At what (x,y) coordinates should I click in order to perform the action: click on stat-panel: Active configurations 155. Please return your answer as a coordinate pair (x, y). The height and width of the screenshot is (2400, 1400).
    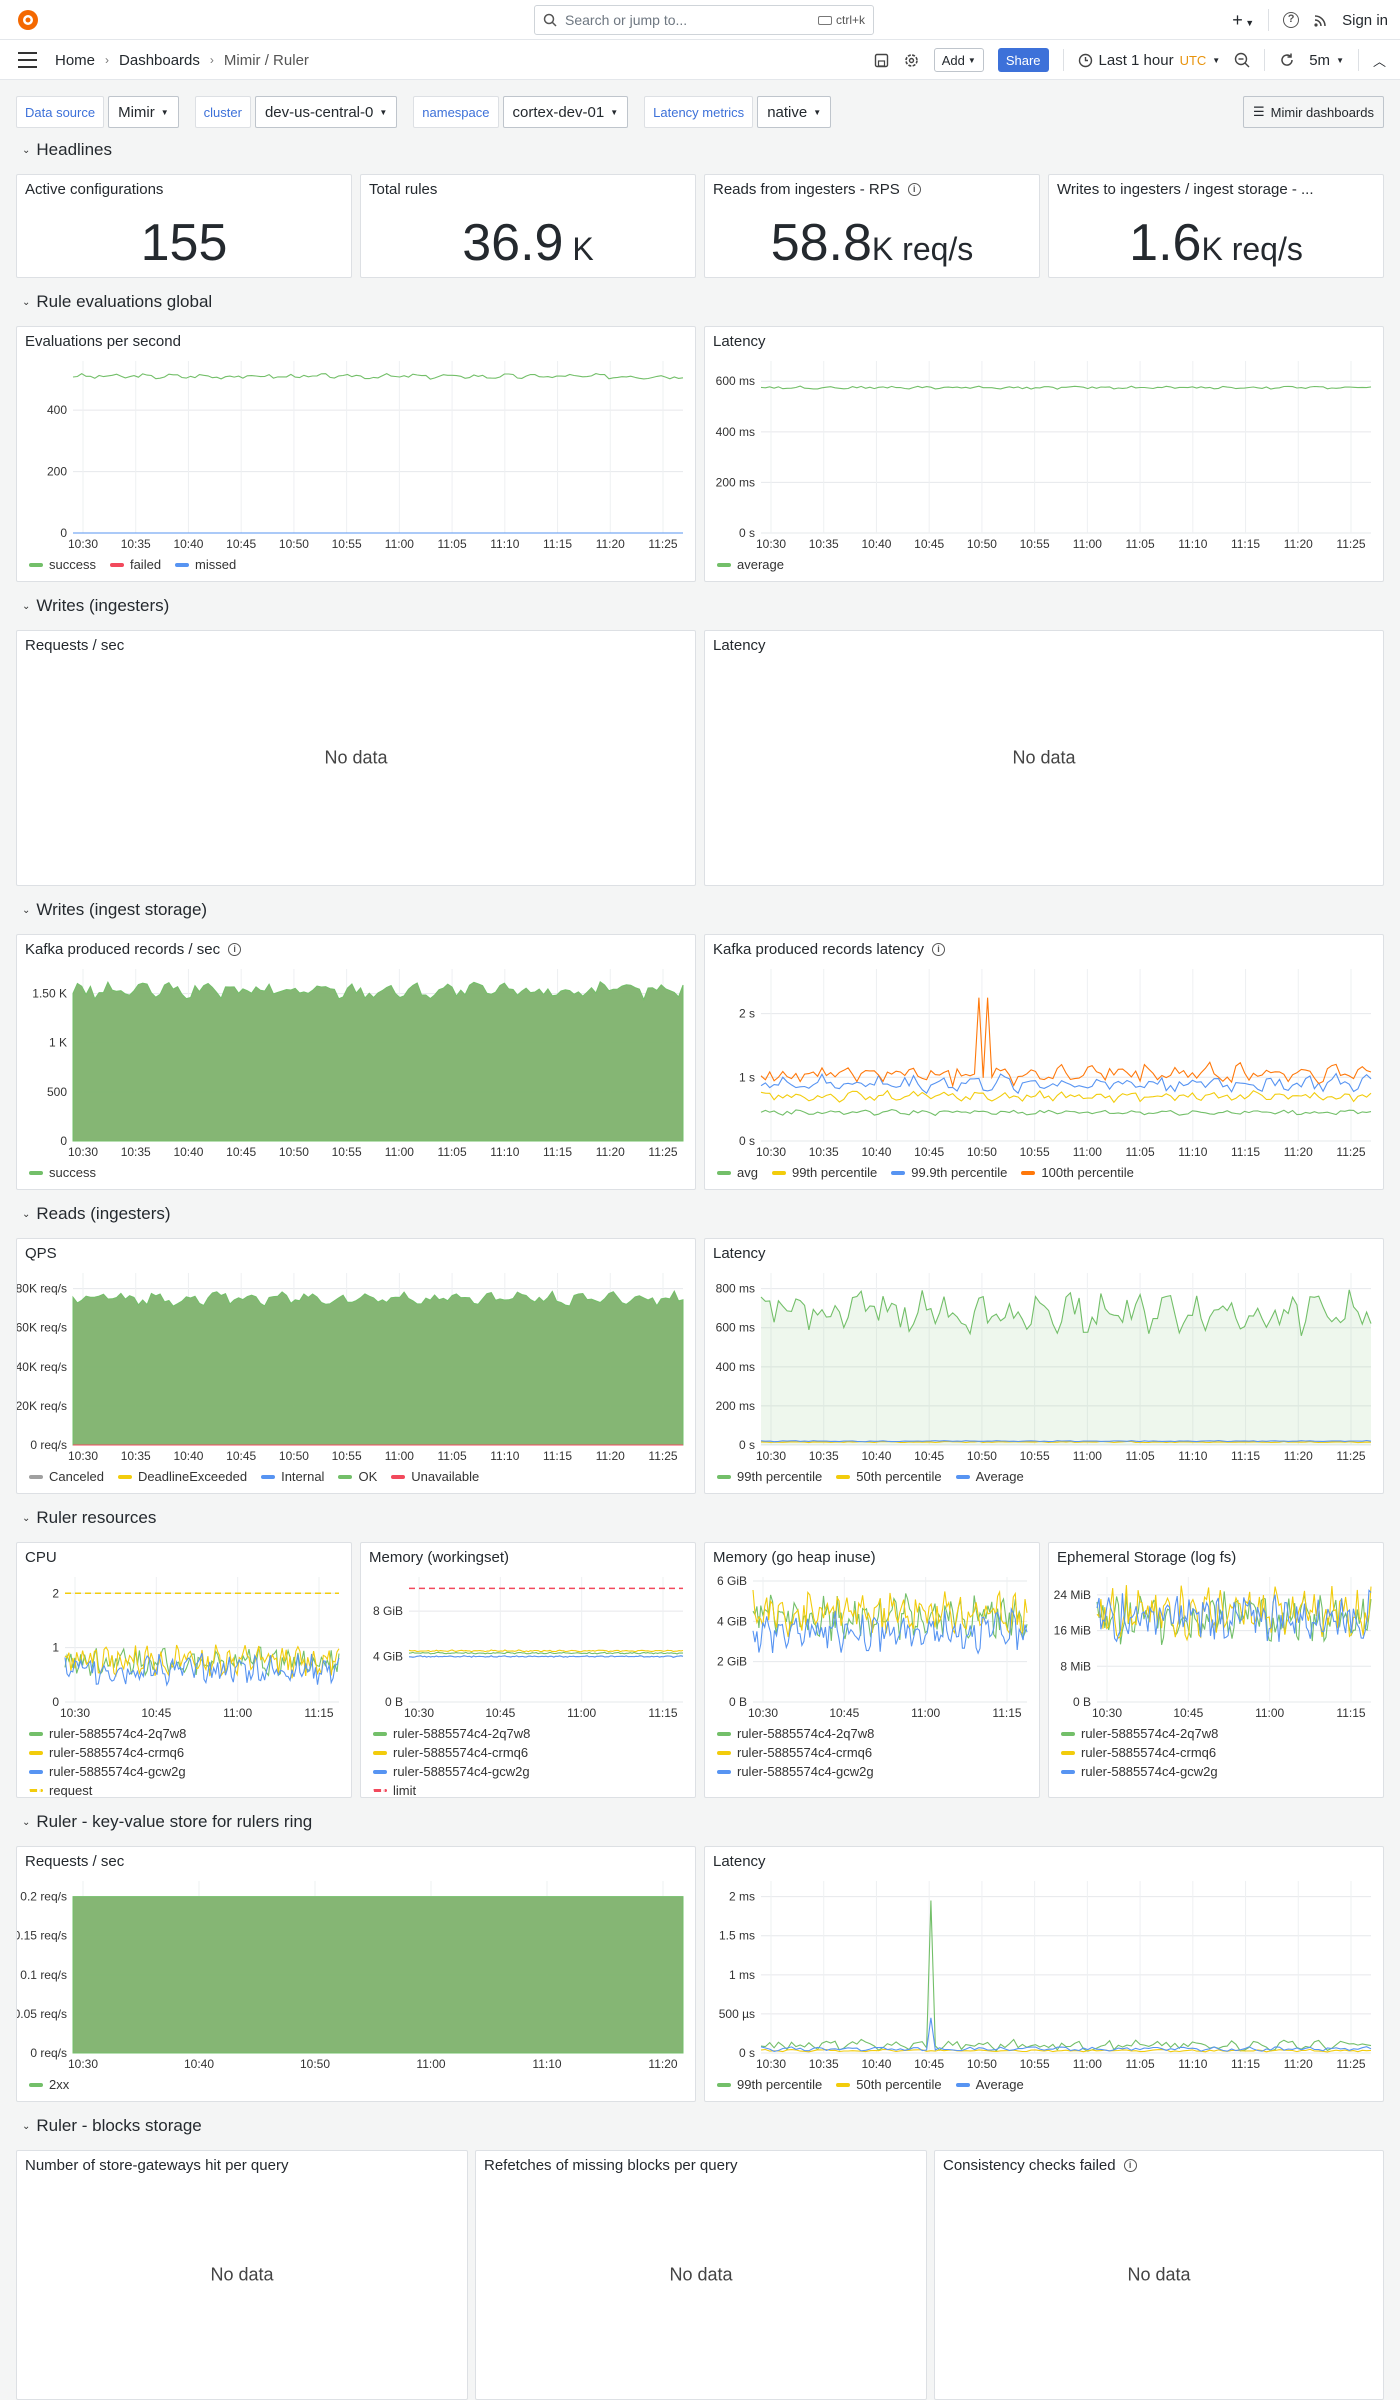
    Looking at the image, I should click on (184, 226).